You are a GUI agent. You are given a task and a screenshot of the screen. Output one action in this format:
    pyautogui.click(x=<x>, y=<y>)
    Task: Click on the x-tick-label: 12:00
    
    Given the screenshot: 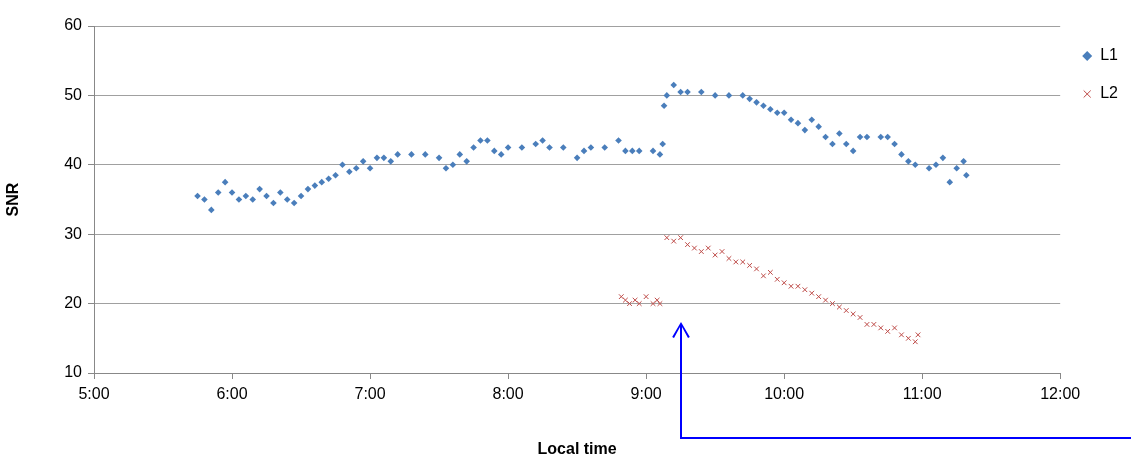 What is the action you would take?
    pyautogui.click(x=1060, y=394)
    